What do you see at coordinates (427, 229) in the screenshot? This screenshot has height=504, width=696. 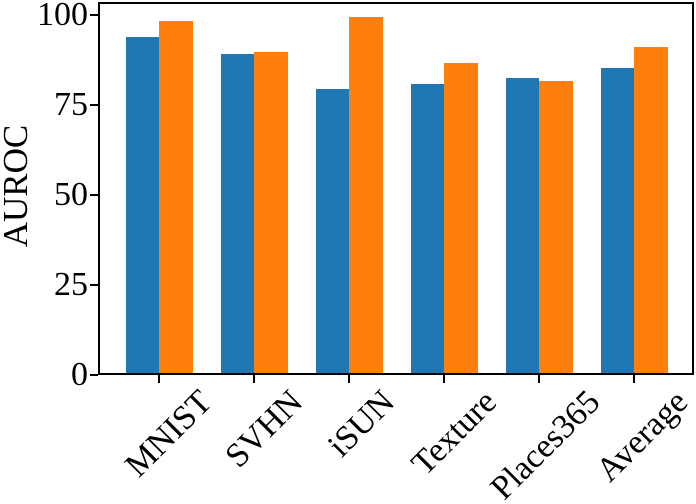 I see `bar-series-blue-texture` at bounding box center [427, 229].